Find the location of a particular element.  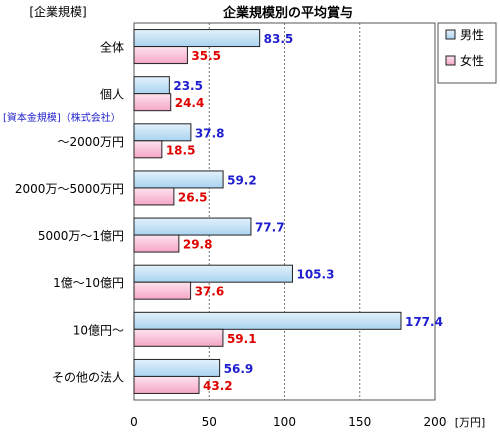

data-label-女性-1: 24.4 is located at coordinates (190, 103).